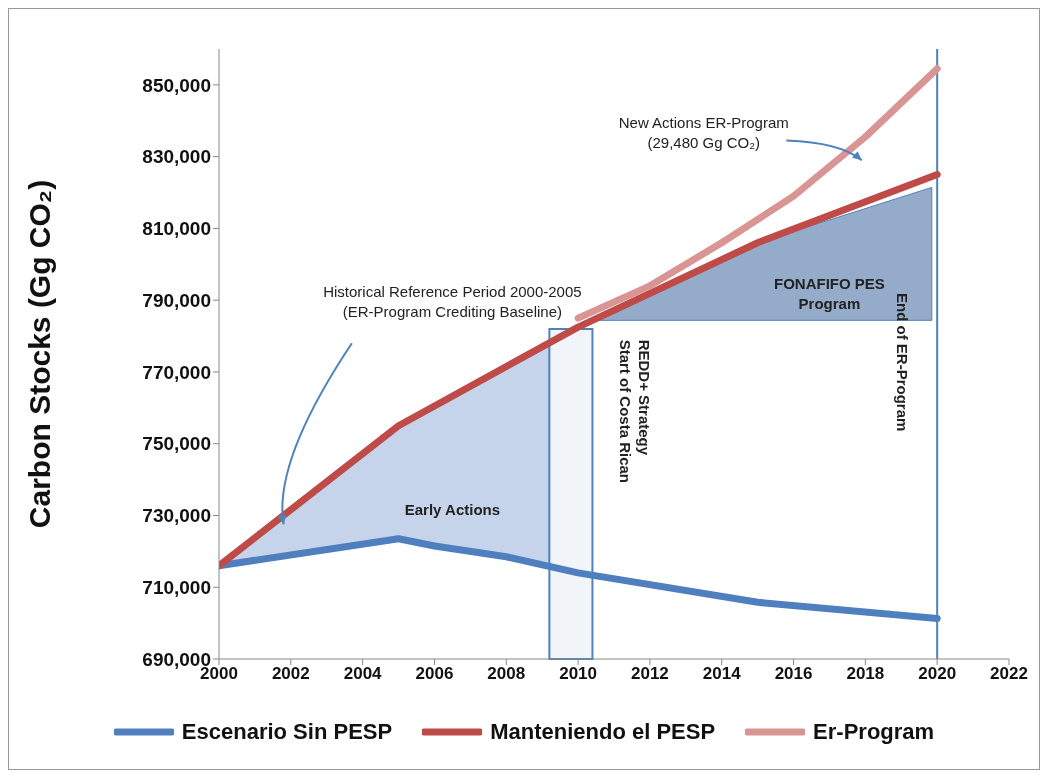 The image size is (1048, 781). What do you see at coordinates (829, 294) in the screenshot?
I see `annotation: FONAFIFO PES Program` at bounding box center [829, 294].